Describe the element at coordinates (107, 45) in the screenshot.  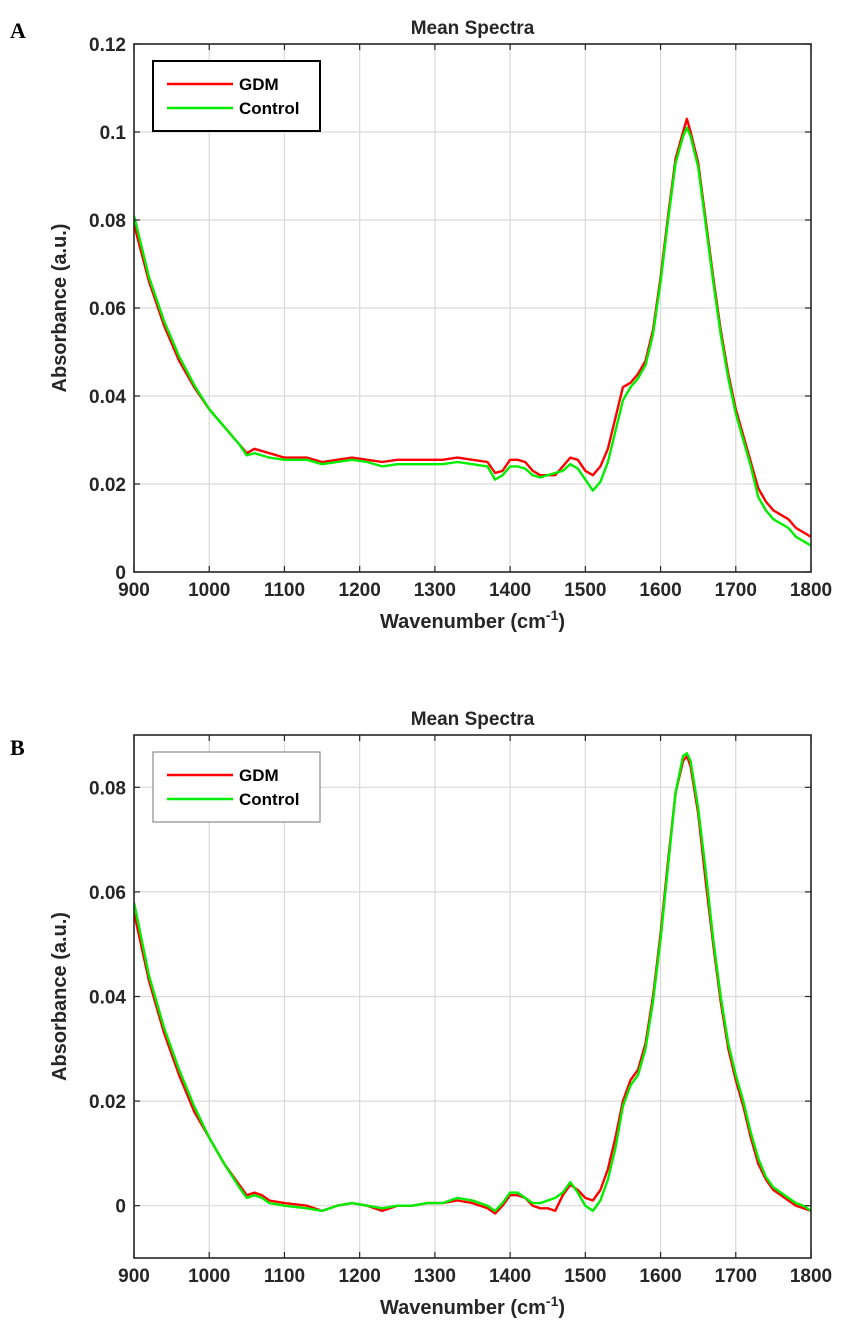
I see `y-tick-label: 0.12` at that location.